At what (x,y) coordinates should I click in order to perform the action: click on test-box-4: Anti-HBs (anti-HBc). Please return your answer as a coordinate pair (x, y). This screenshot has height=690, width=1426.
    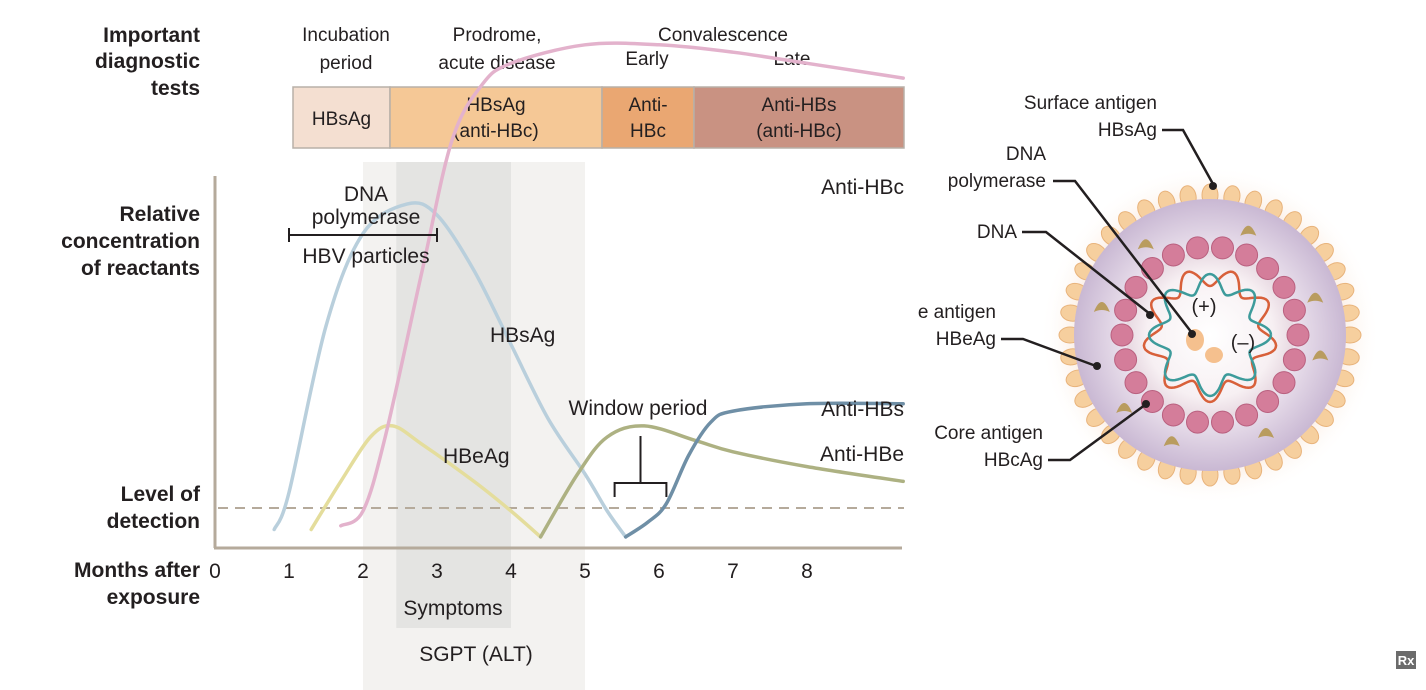
    Looking at the image, I should click on (799, 117).